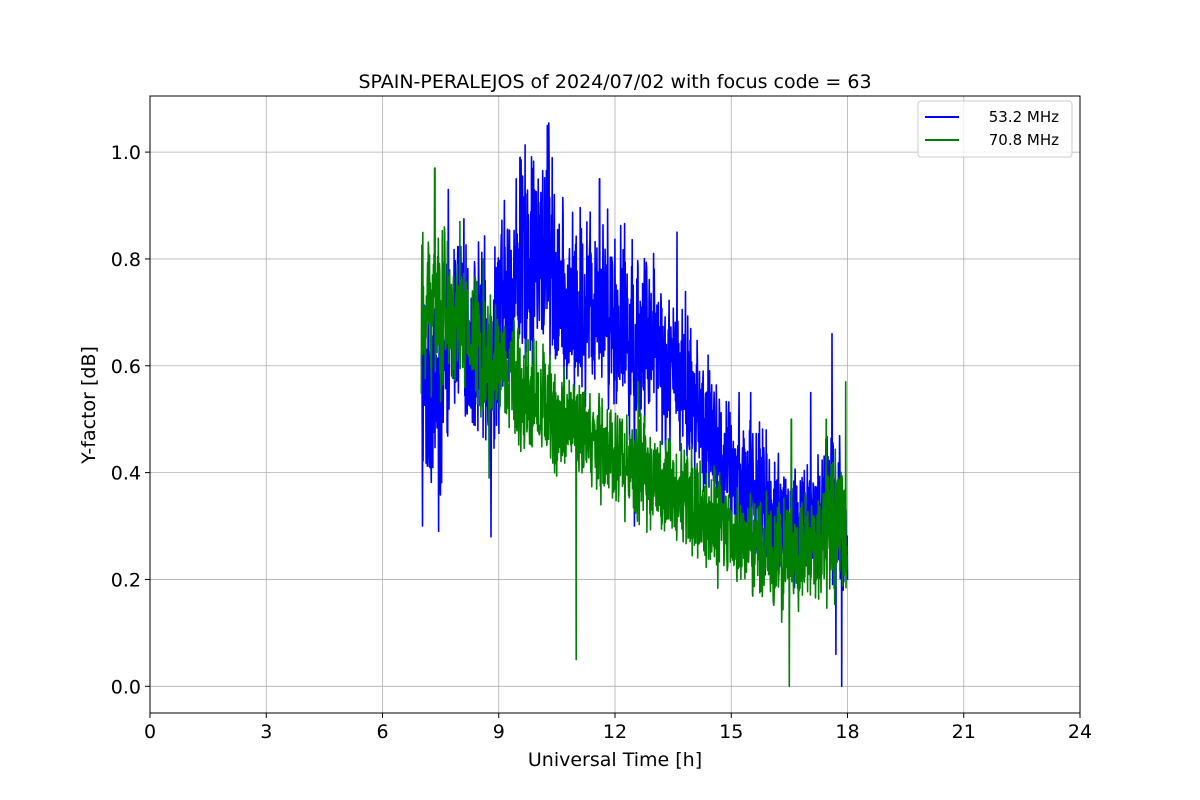 The width and height of the screenshot is (1200, 800). Describe the element at coordinates (126, 260) in the screenshot. I see `y-tick-label: 0.8` at that location.